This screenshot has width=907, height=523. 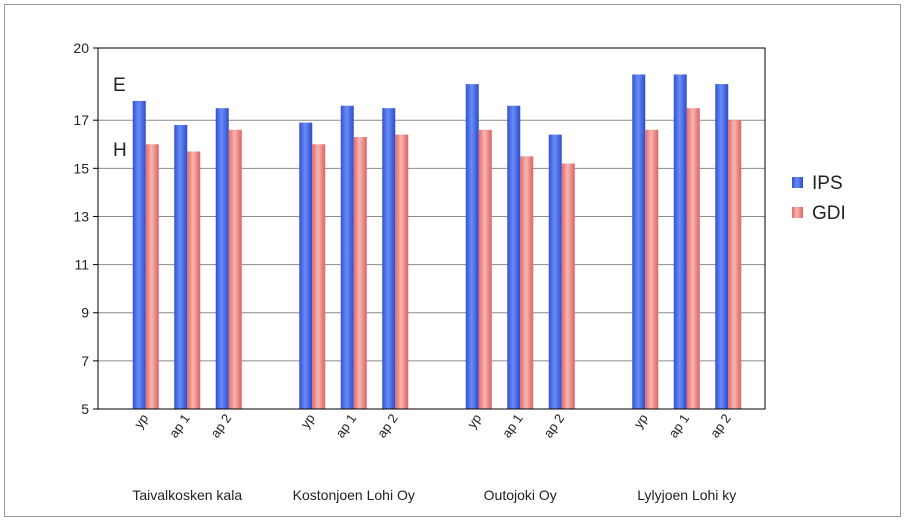 I want to click on x-axis-category-labels: yp ap 1 ap 2 yp ap 1 ap 2 yp ap 1 ap 2 yp ap 1 ap 2, so click(x=432, y=425).